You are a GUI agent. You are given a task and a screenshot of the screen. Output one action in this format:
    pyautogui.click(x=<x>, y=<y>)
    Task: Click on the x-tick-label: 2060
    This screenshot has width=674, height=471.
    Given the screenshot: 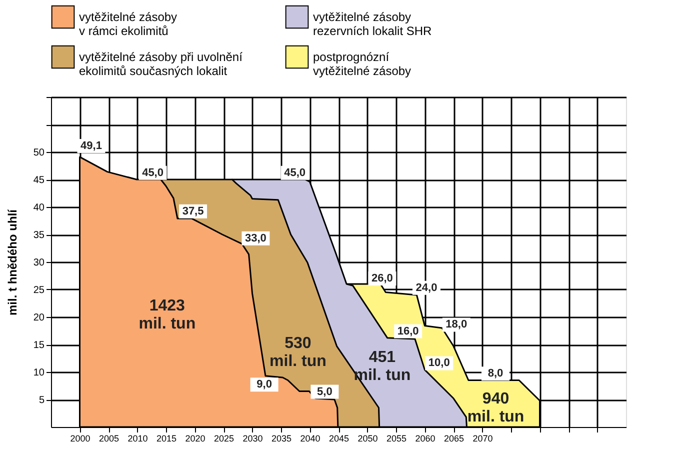 What is the action you would take?
    pyautogui.click(x=425, y=439)
    